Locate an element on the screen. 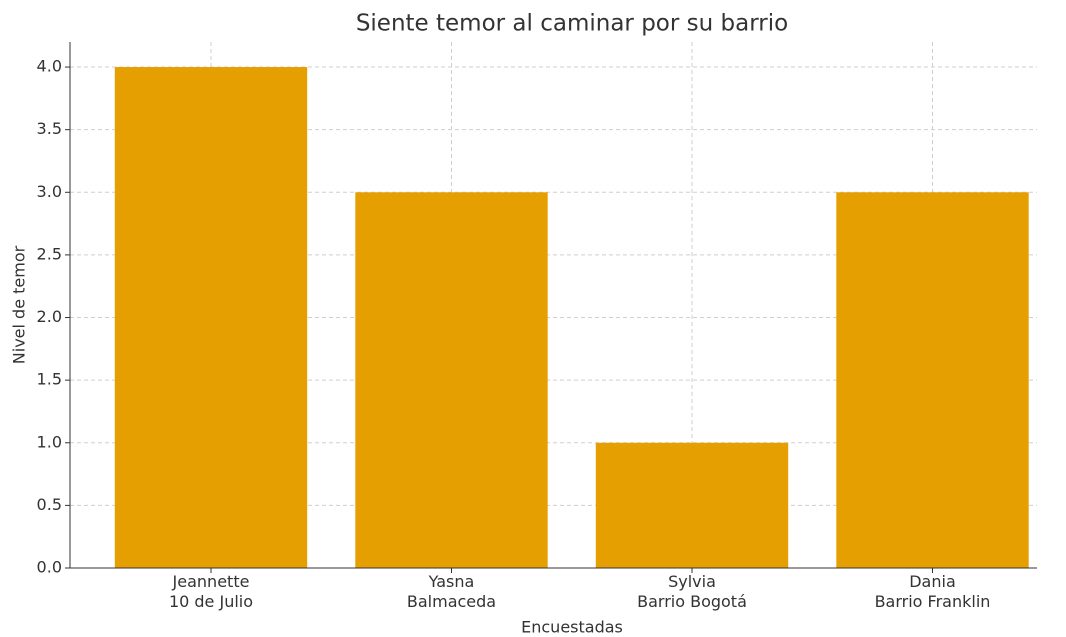 This screenshot has width=1066, height=637. y-tick-label: 1.0 is located at coordinates (49, 441).